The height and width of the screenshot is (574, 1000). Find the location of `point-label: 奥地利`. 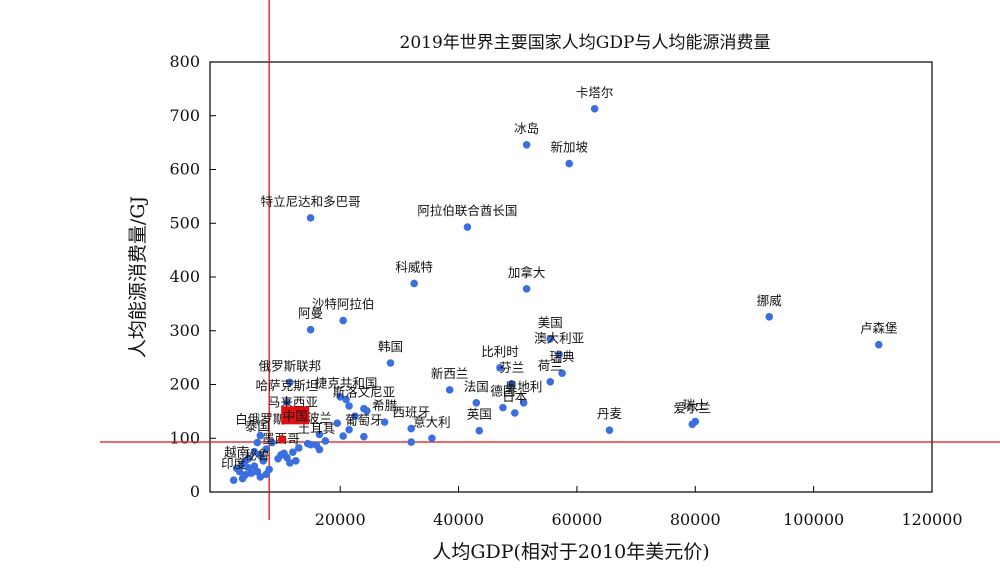

point-label: 奥地利 is located at coordinates (524, 386).